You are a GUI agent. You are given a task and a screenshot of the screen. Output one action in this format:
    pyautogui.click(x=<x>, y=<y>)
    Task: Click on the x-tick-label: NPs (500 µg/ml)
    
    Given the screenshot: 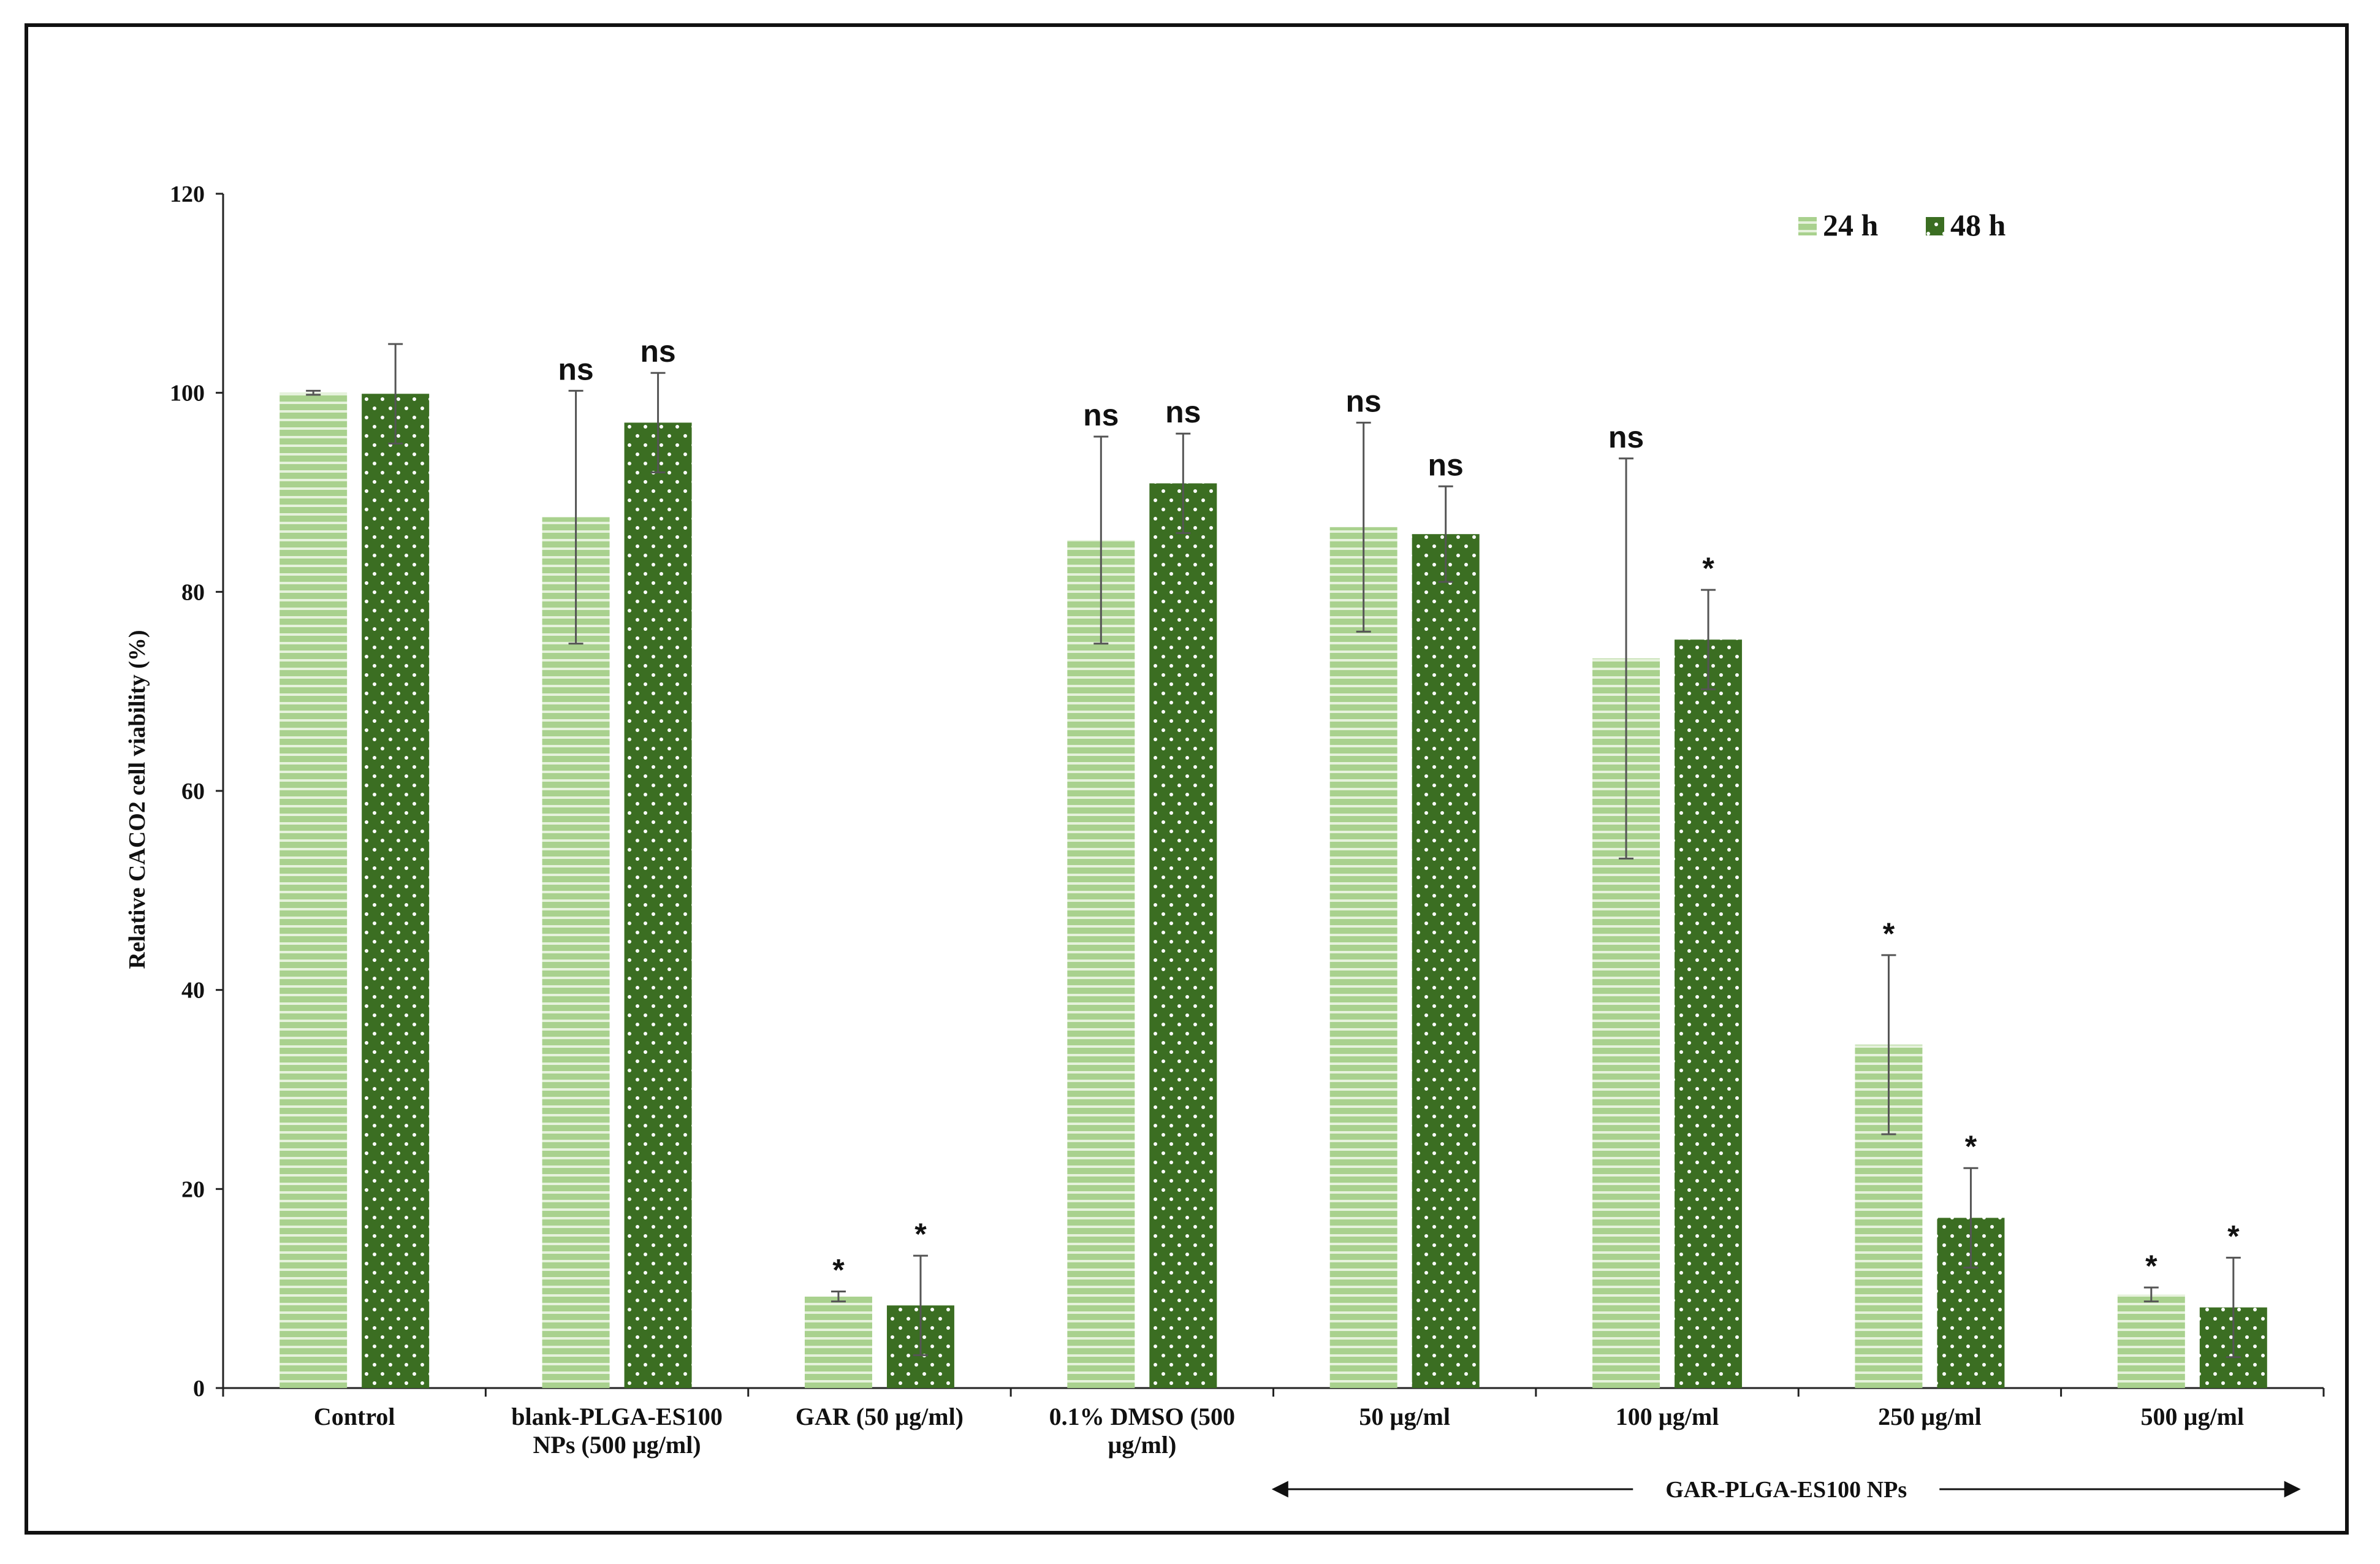 What is the action you would take?
    pyautogui.click(x=617, y=1445)
    